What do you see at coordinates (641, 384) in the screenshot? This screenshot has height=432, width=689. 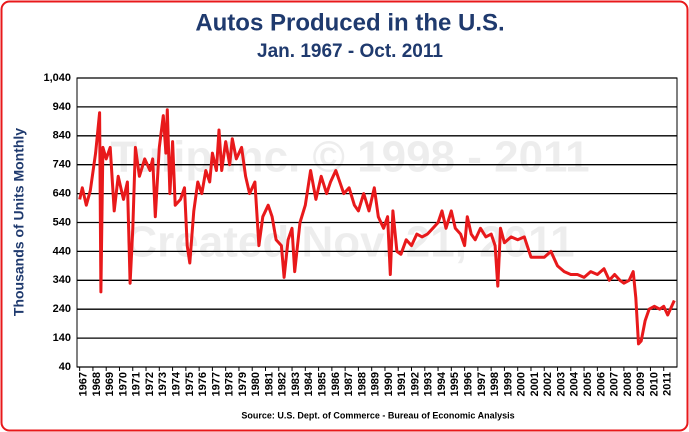 I see `x-tick-label: 2009` at bounding box center [641, 384].